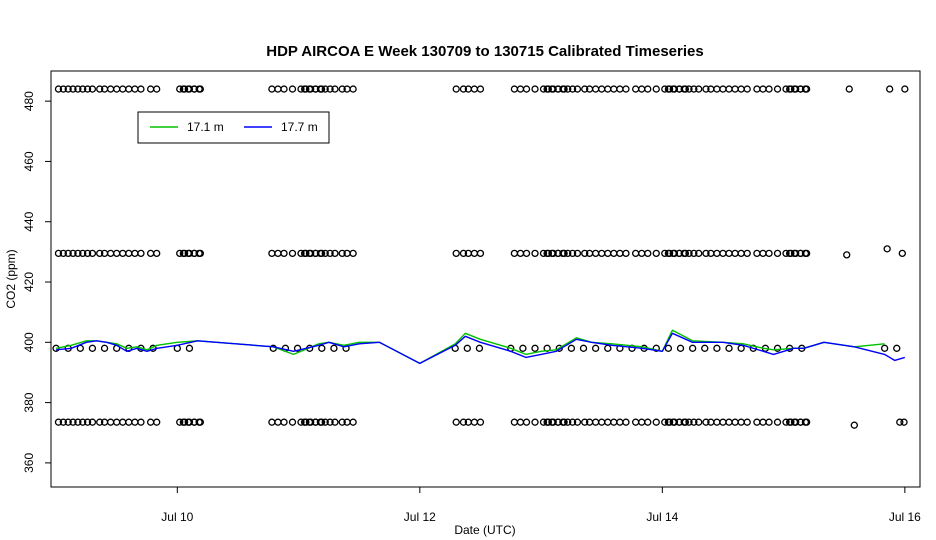 This screenshot has width=936, height=540. Describe the element at coordinates (299, 127) in the screenshot. I see `legend-label-17-7m: 17.7 m` at that location.